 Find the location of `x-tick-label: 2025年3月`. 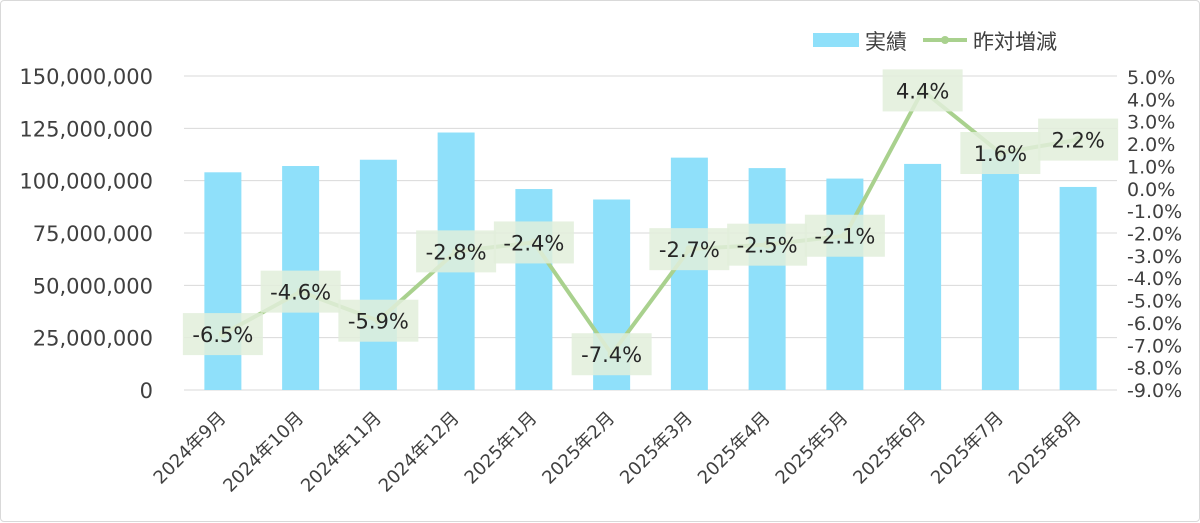

x-tick-label: 2025年3月 is located at coordinates (656, 448).